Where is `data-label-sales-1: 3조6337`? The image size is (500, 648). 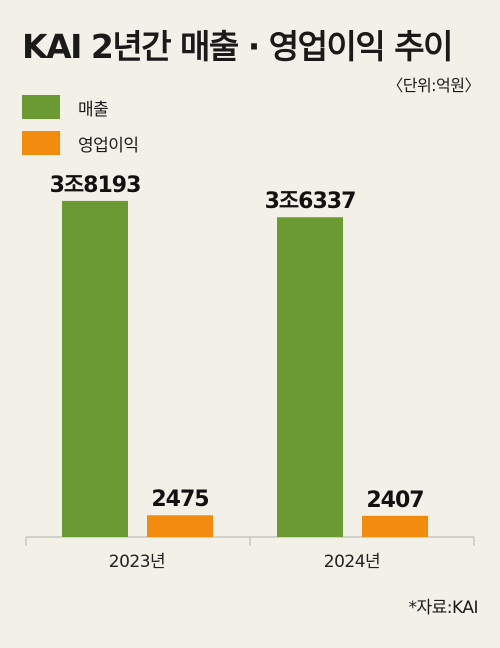 data-label-sales-1: 3조6337 is located at coordinates (310, 201).